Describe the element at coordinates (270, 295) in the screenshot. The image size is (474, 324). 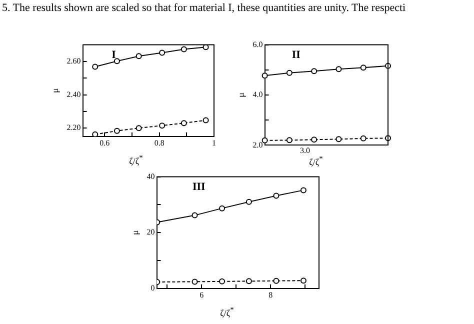
I see `x-tick-label: 8` at that location.